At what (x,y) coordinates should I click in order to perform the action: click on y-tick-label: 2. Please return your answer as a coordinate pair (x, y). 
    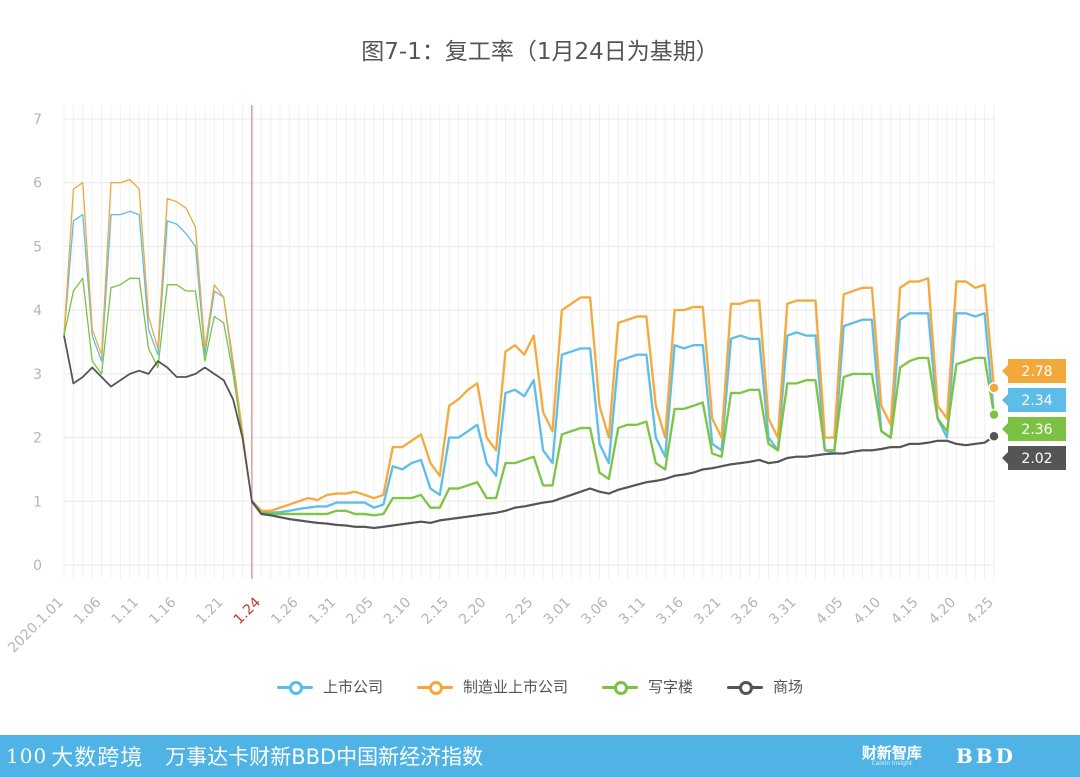
    Looking at the image, I should click on (37, 439).